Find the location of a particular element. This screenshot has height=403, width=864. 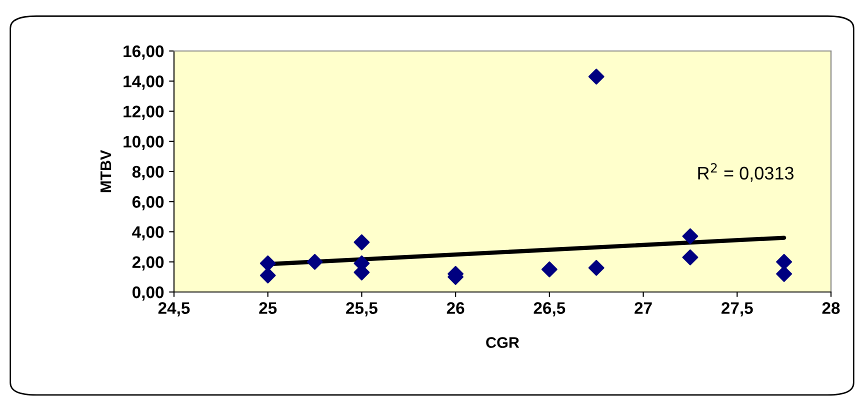

x-axis-title: CGR is located at coordinates (503, 342).